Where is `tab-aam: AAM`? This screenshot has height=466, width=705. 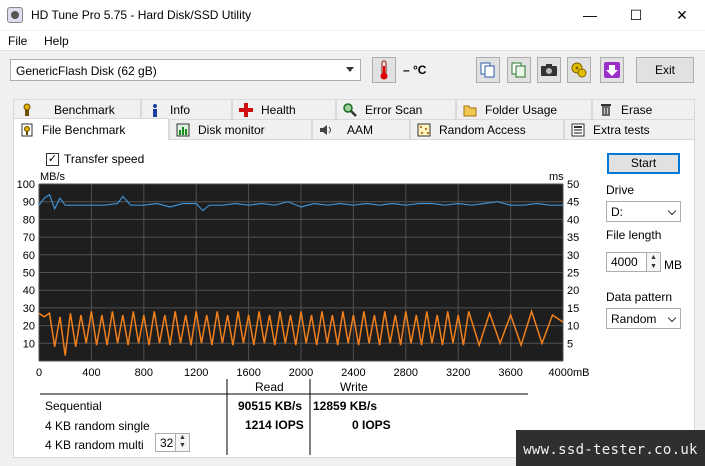 tab-aam: AAM is located at coordinates (361, 129).